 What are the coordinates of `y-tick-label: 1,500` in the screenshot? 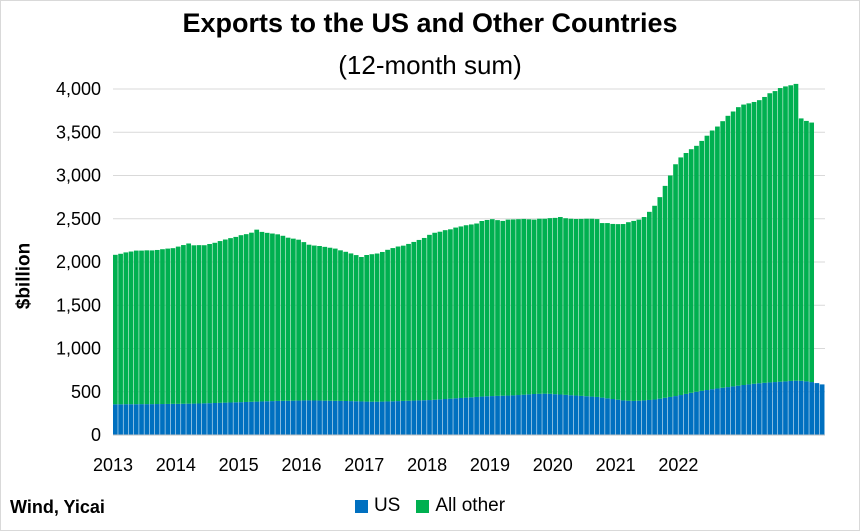 It's located at (78, 305).